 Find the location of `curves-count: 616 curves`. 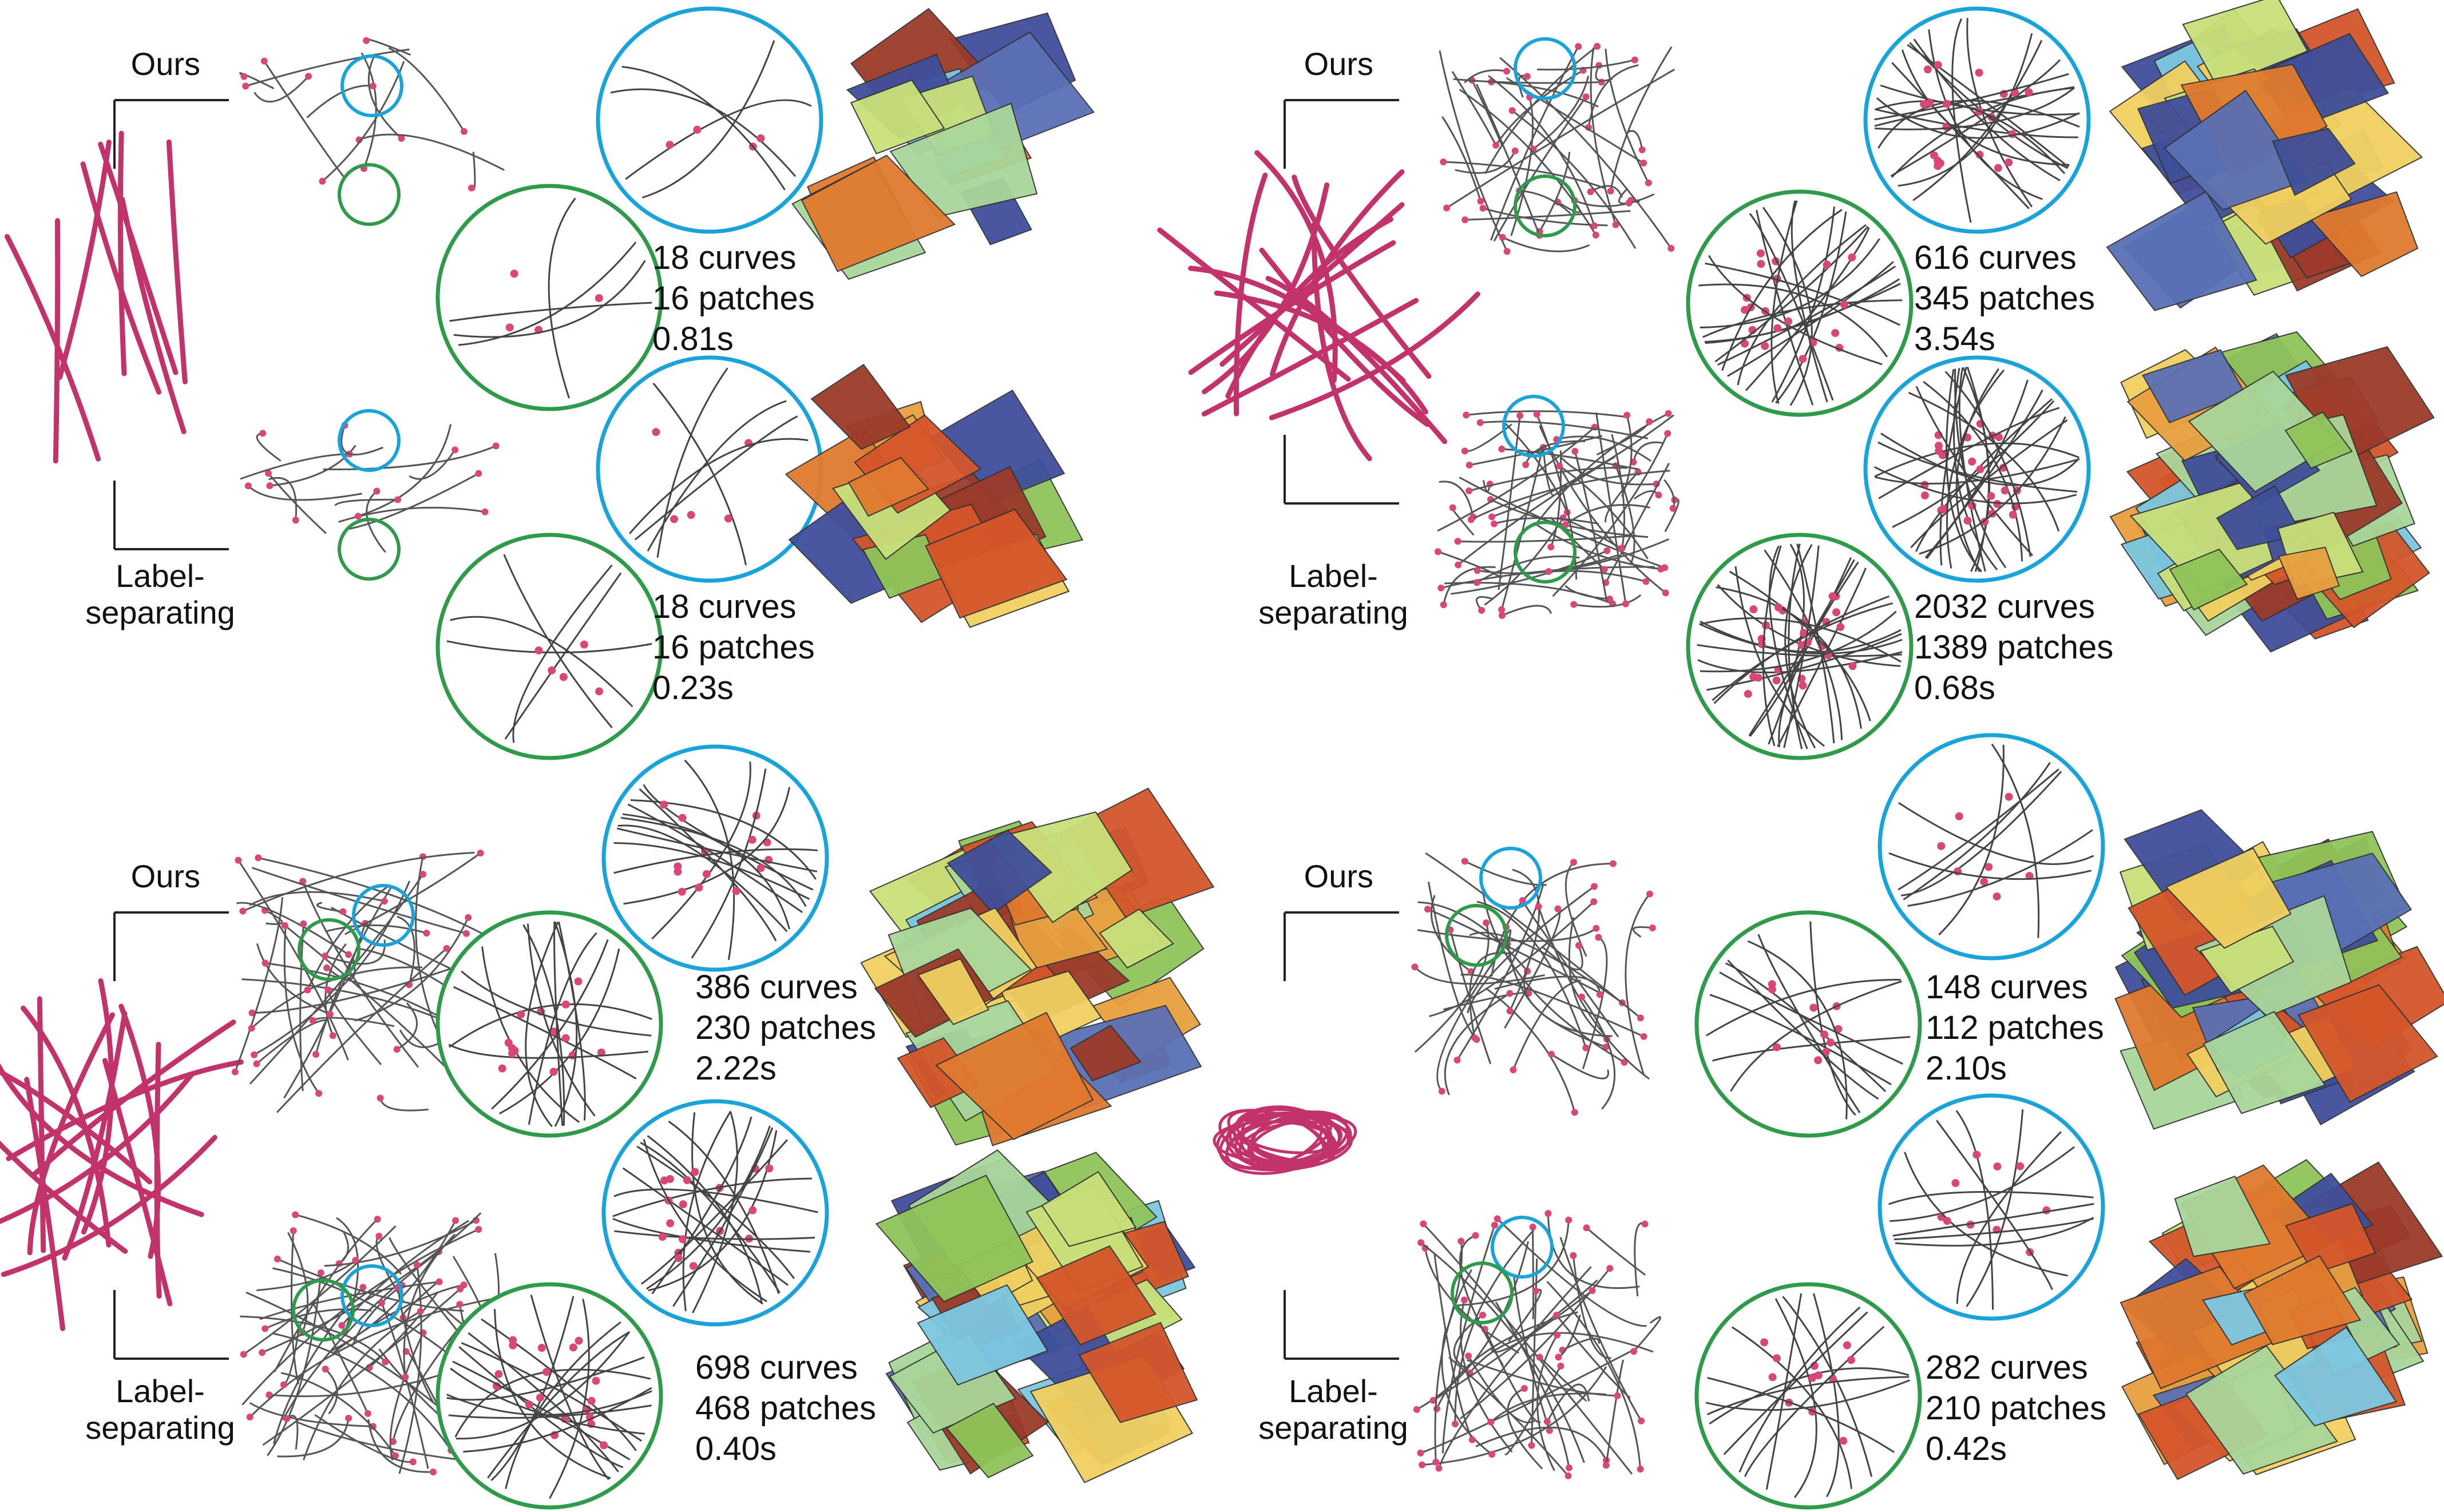

curves-count: 616 curves is located at coordinates (1995, 257).